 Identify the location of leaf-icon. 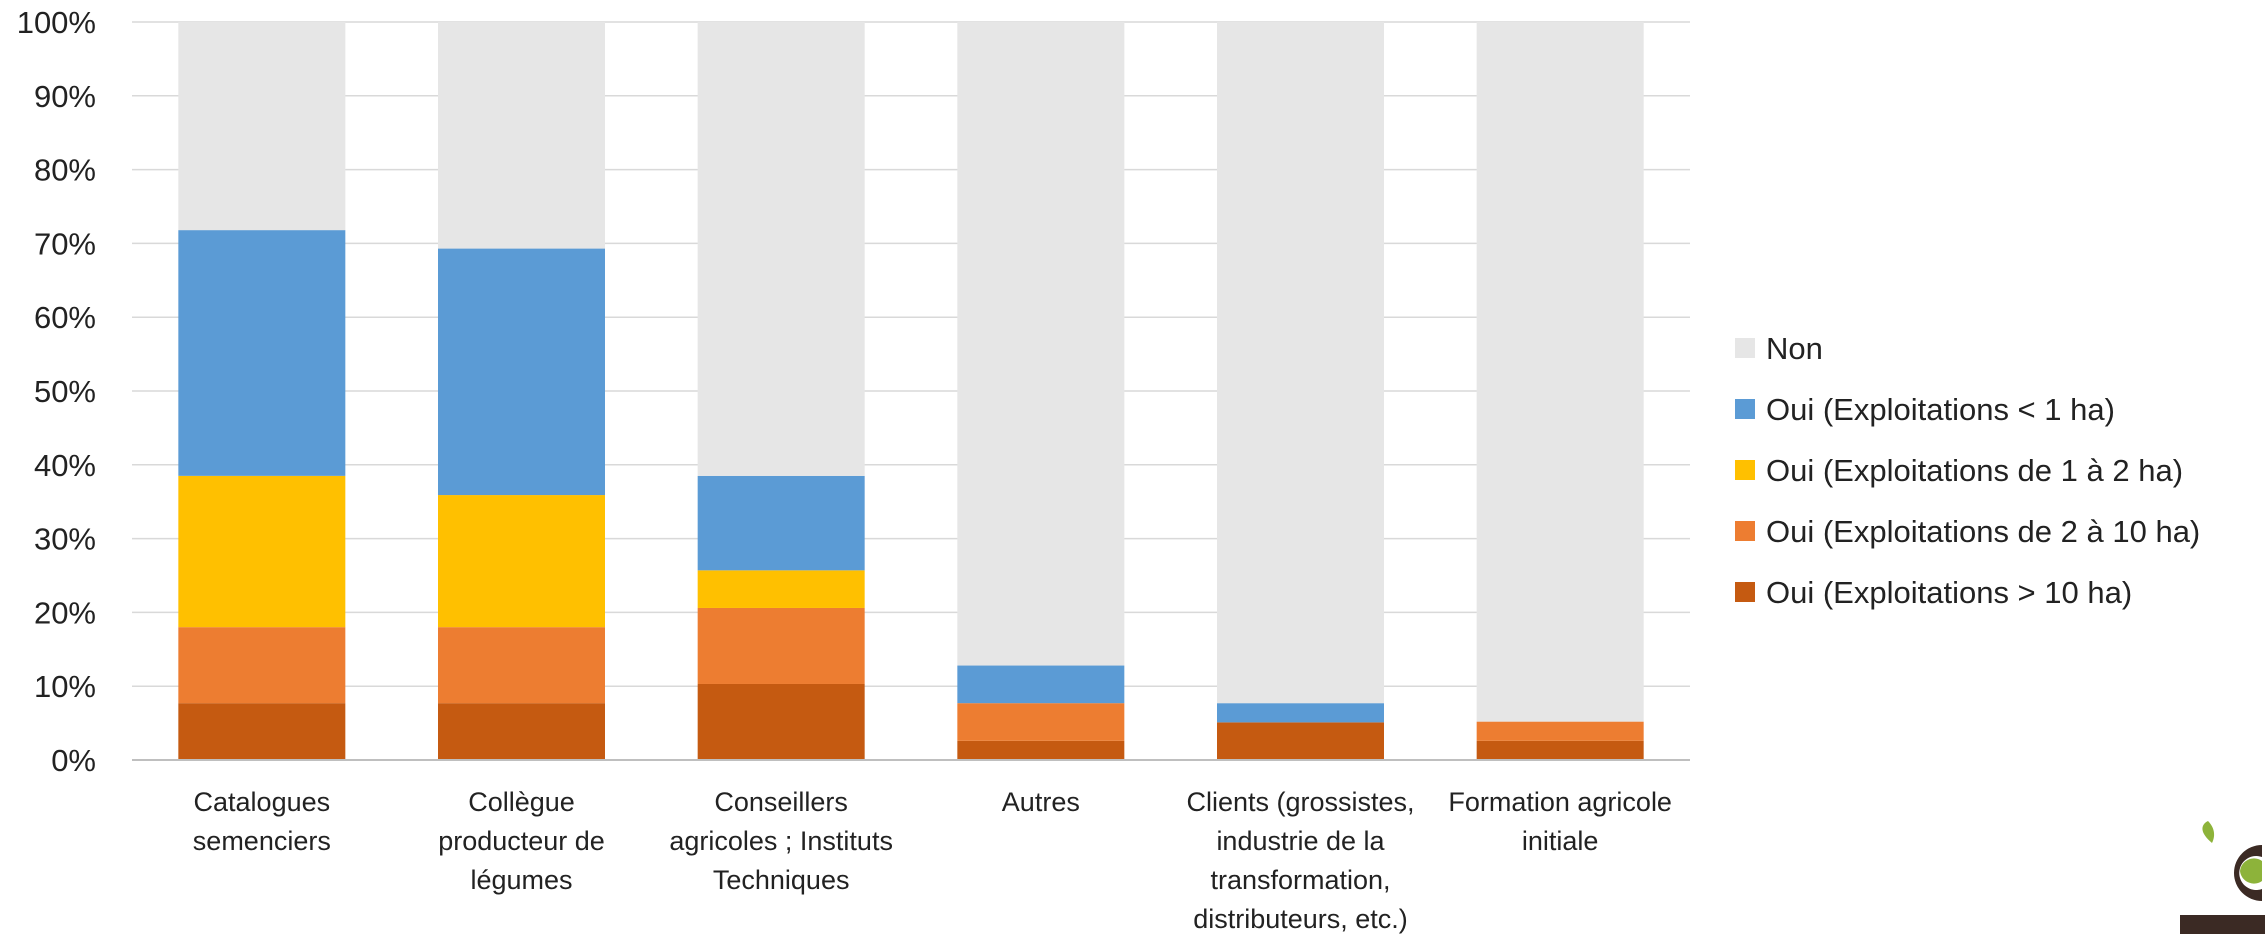
(2208, 832).